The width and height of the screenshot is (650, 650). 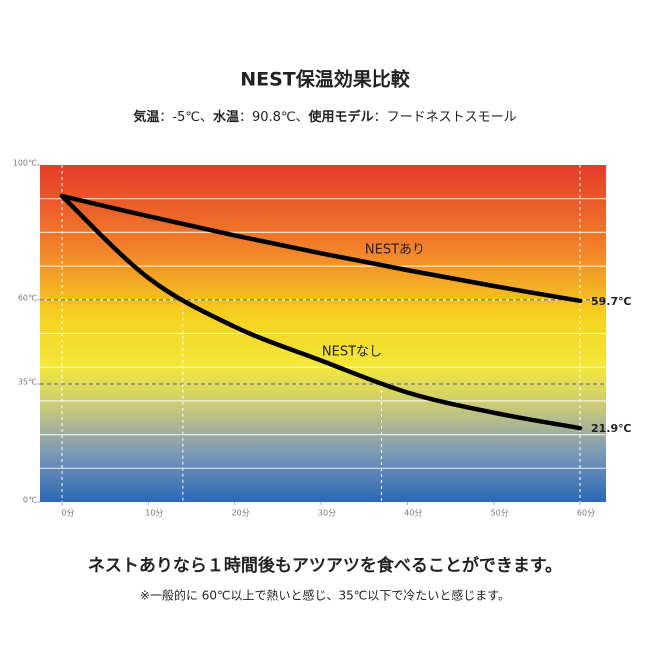 I want to click on x-tick-label: 60分, so click(x=586, y=513).